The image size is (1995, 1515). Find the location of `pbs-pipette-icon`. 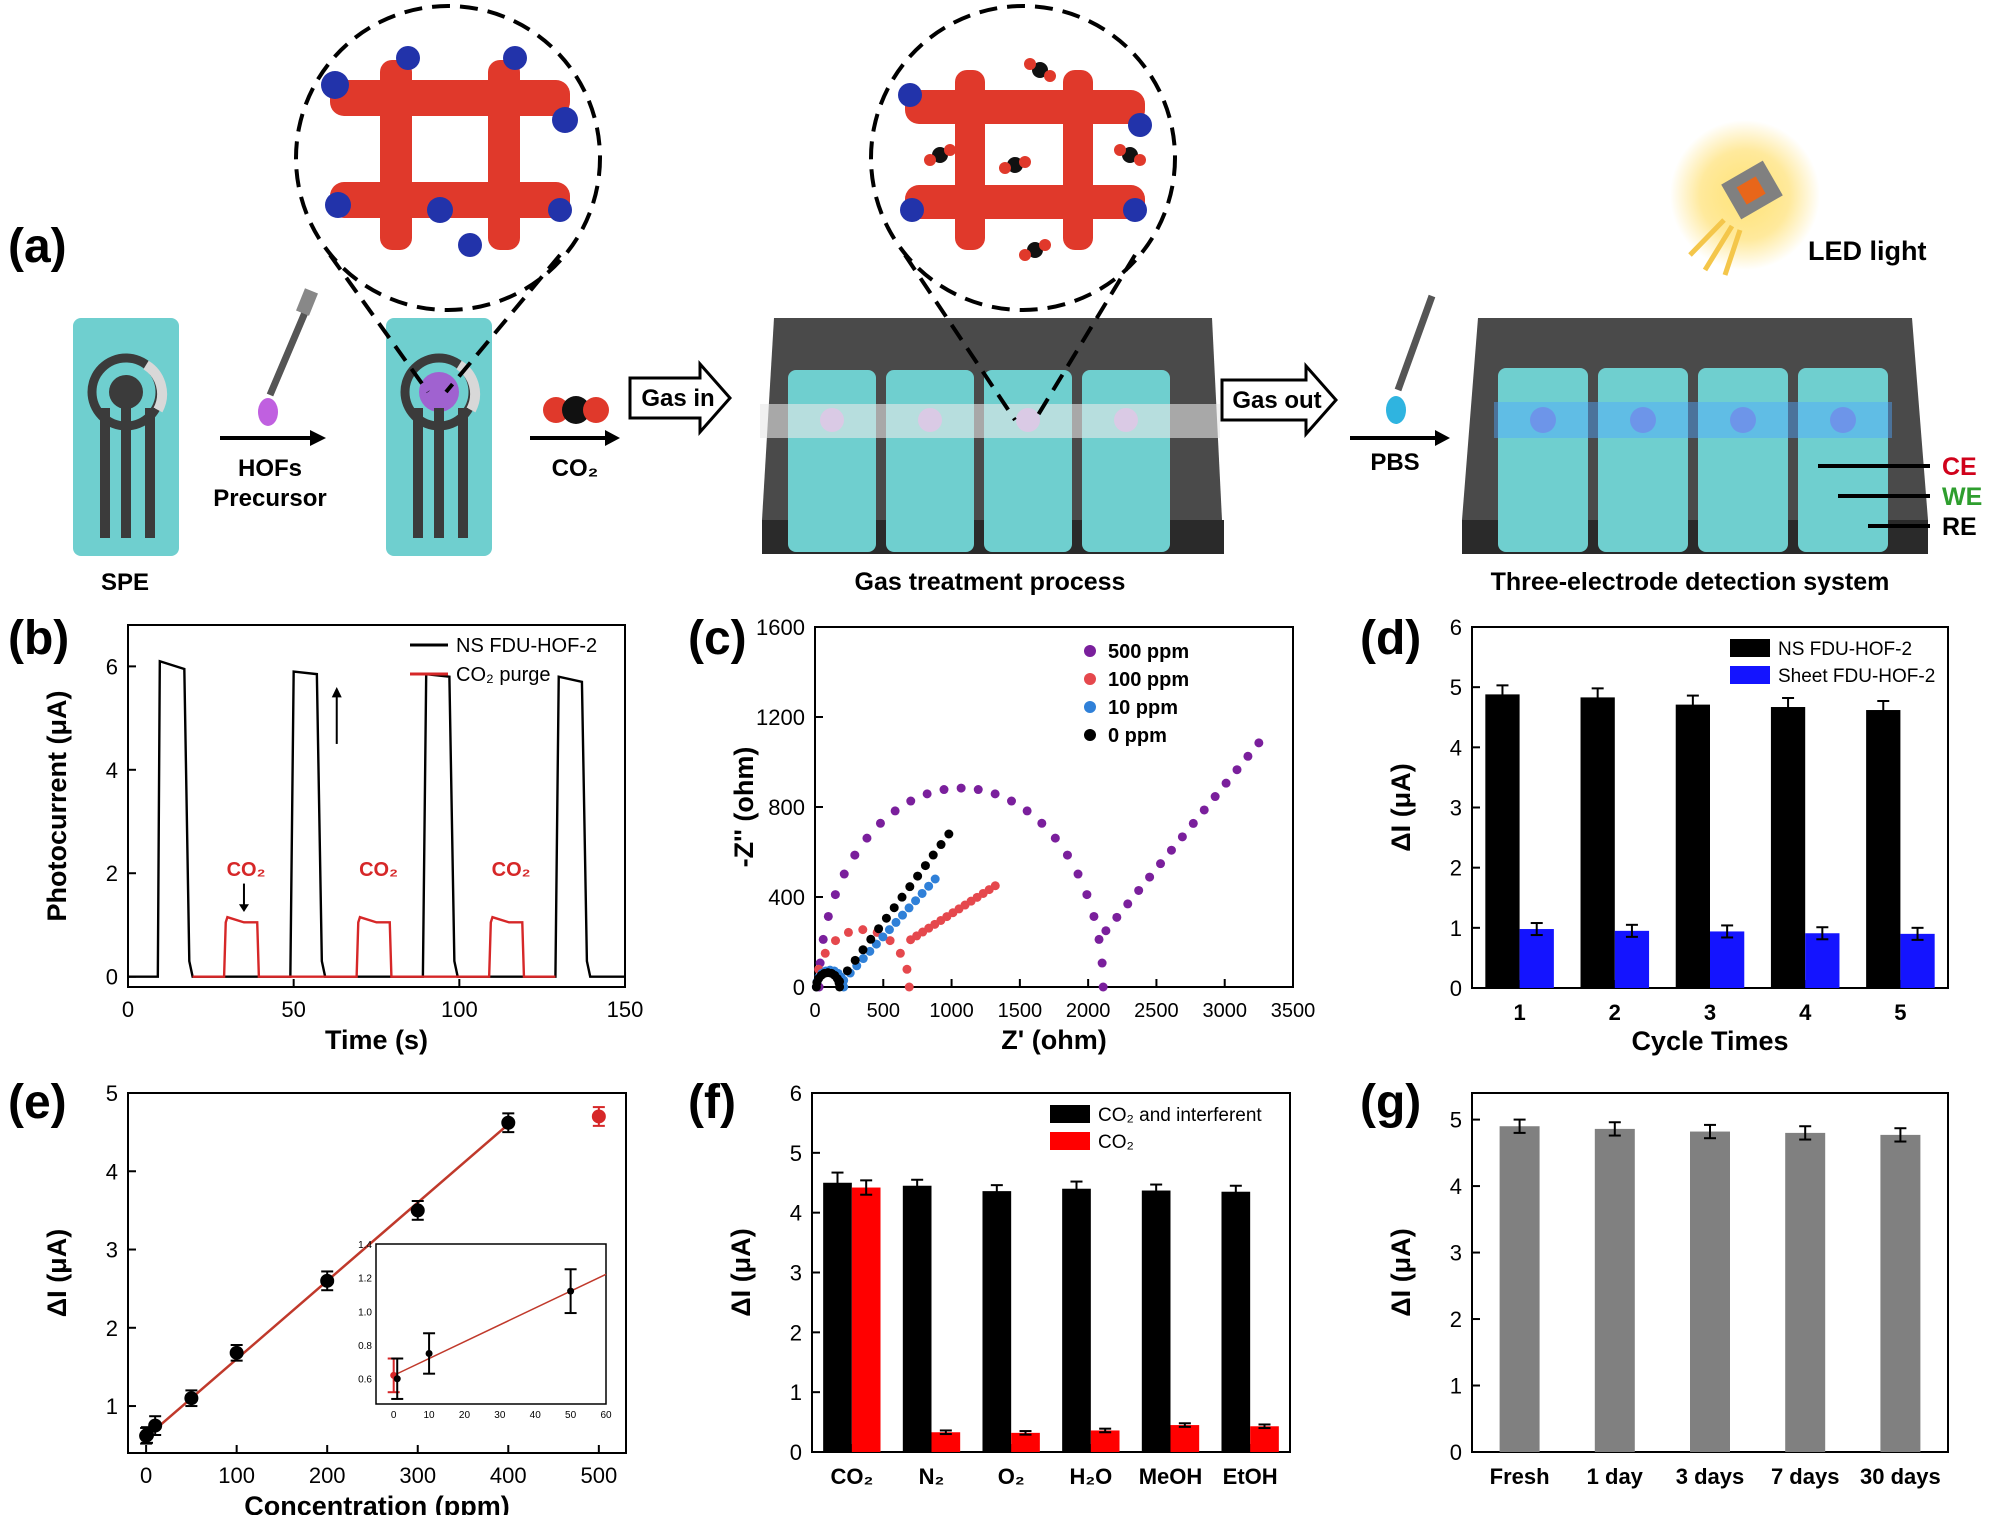

pbs-pipette-icon is located at coordinates (1411, 359).